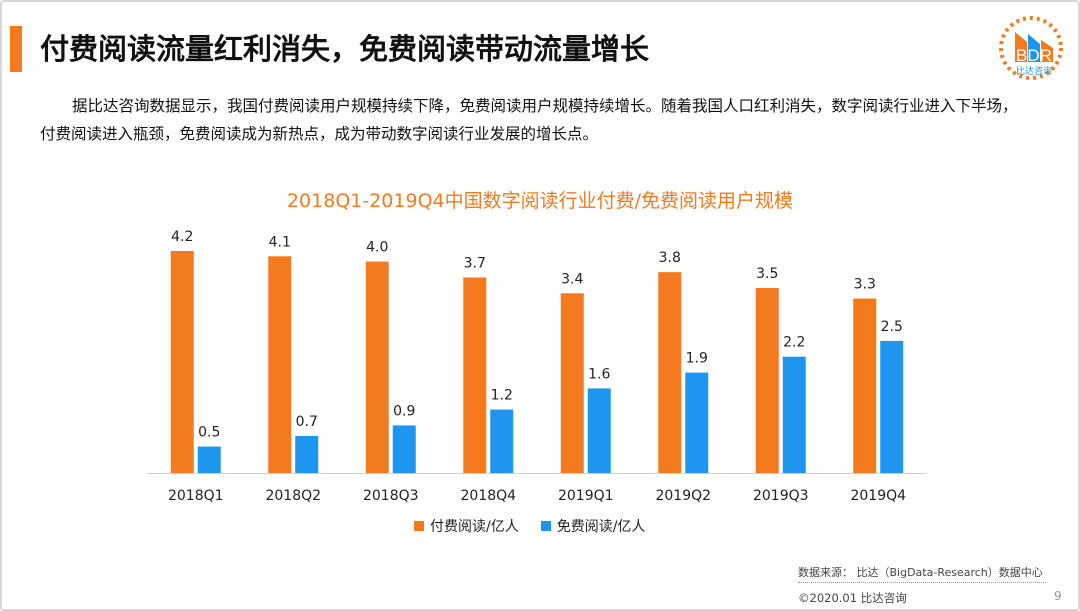 This screenshot has width=1080, height=611. Describe the element at coordinates (209, 433) in the screenshot. I see `data-label: 0.5` at that location.